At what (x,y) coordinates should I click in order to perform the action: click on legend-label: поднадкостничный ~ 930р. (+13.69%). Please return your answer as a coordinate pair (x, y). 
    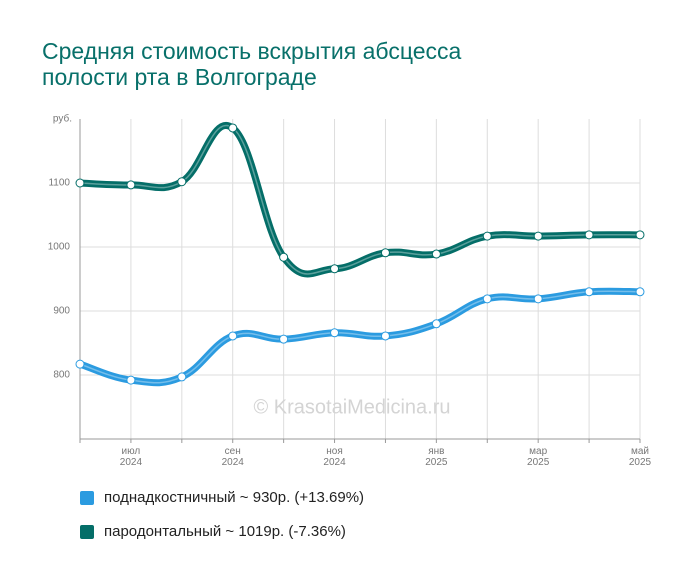
    Looking at the image, I should click on (234, 497).